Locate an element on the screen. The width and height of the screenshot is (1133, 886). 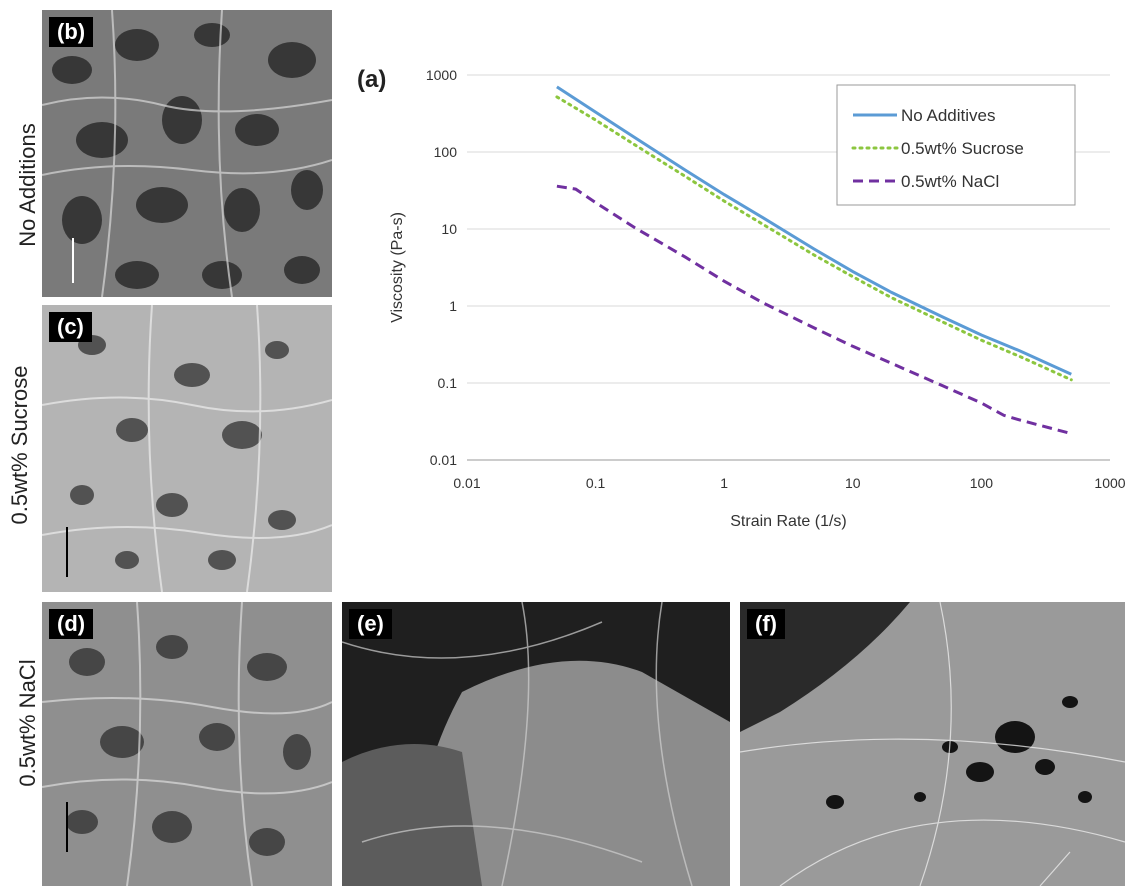
sem-image-no-additions: (b) is located at coordinates (187, 153).